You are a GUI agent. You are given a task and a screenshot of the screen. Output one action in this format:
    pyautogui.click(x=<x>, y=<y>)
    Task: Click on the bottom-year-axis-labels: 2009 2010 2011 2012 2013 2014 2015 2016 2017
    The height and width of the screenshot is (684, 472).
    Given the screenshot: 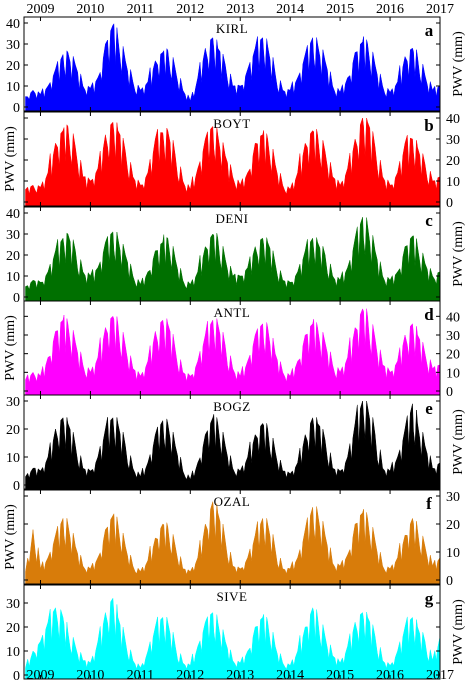 What is the action you would take?
    pyautogui.click(x=240, y=675)
    